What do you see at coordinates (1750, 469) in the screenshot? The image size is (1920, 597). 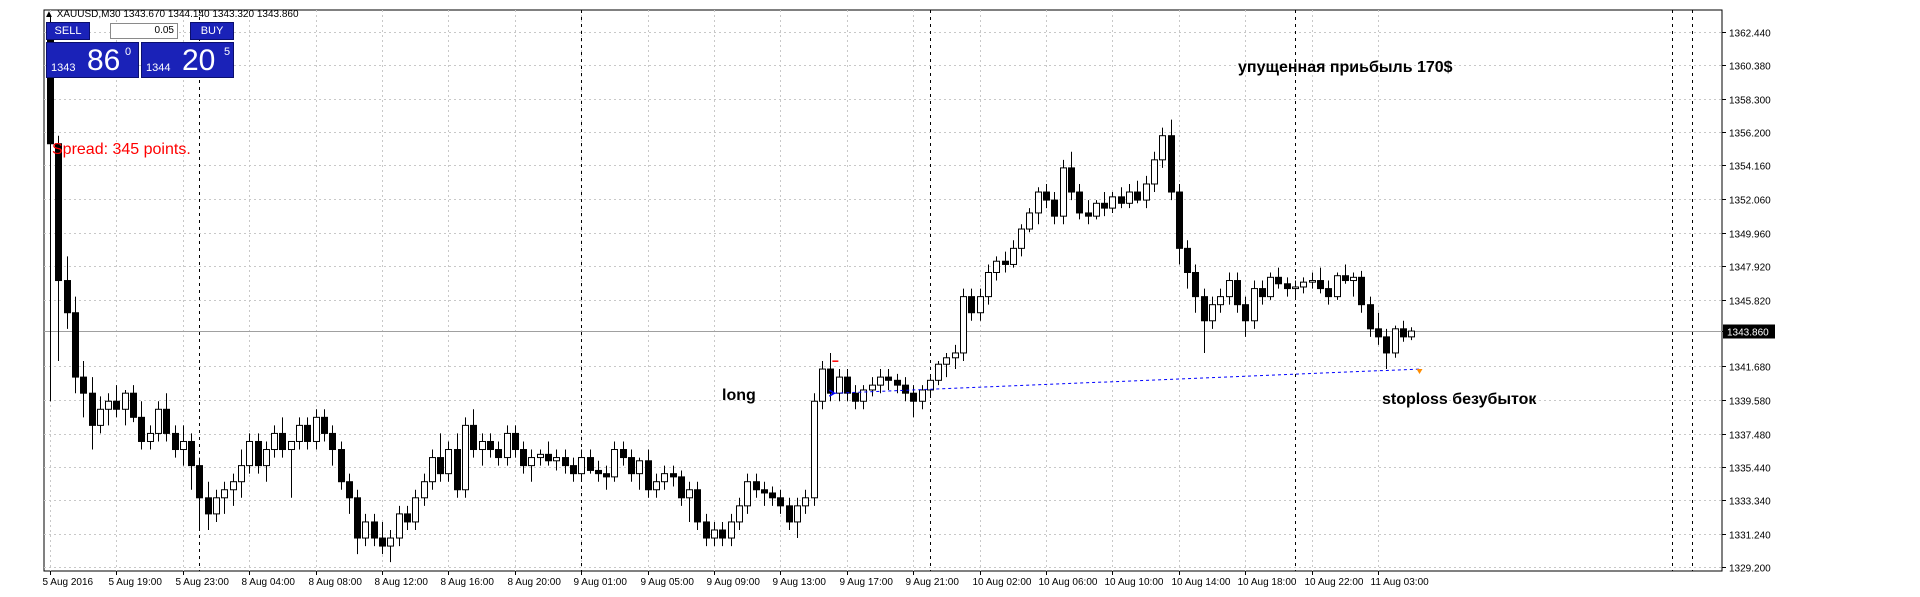 I see `y-tick-label: 1335.440` at bounding box center [1750, 469].